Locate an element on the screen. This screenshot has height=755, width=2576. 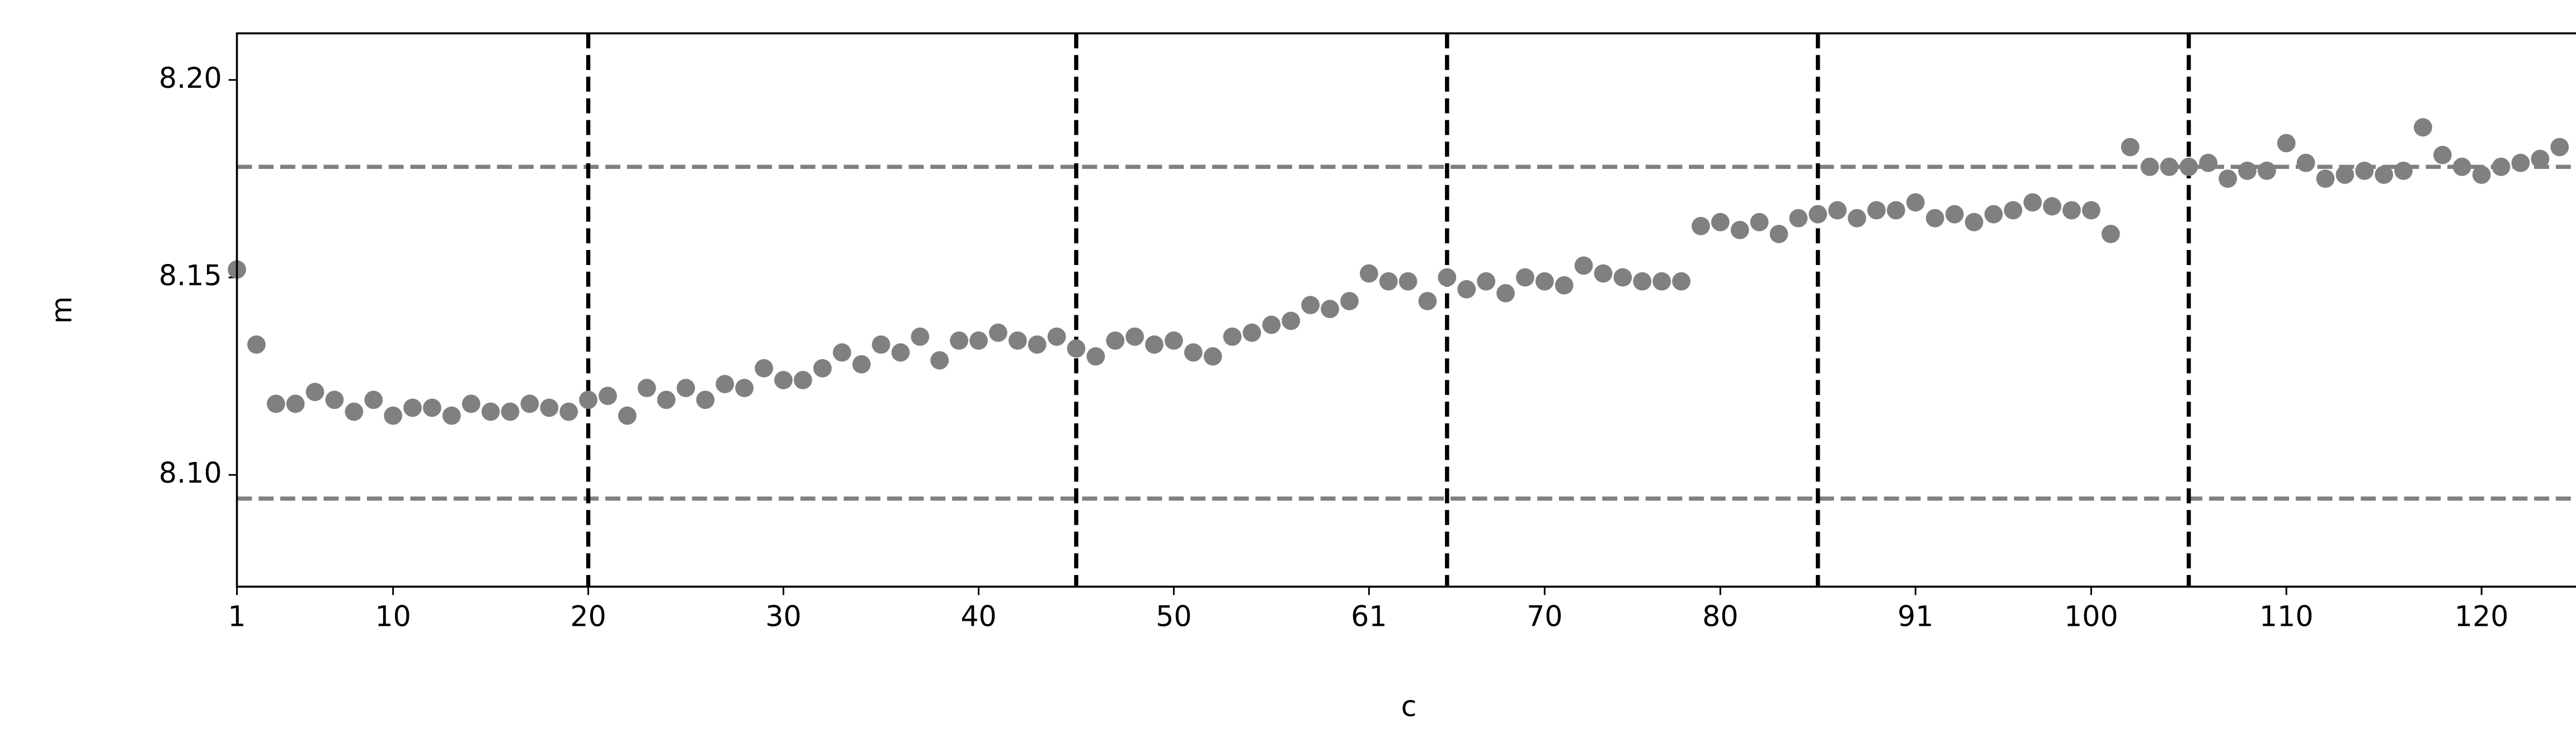
x-tick-label: 80 is located at coordinates (1720, 616).